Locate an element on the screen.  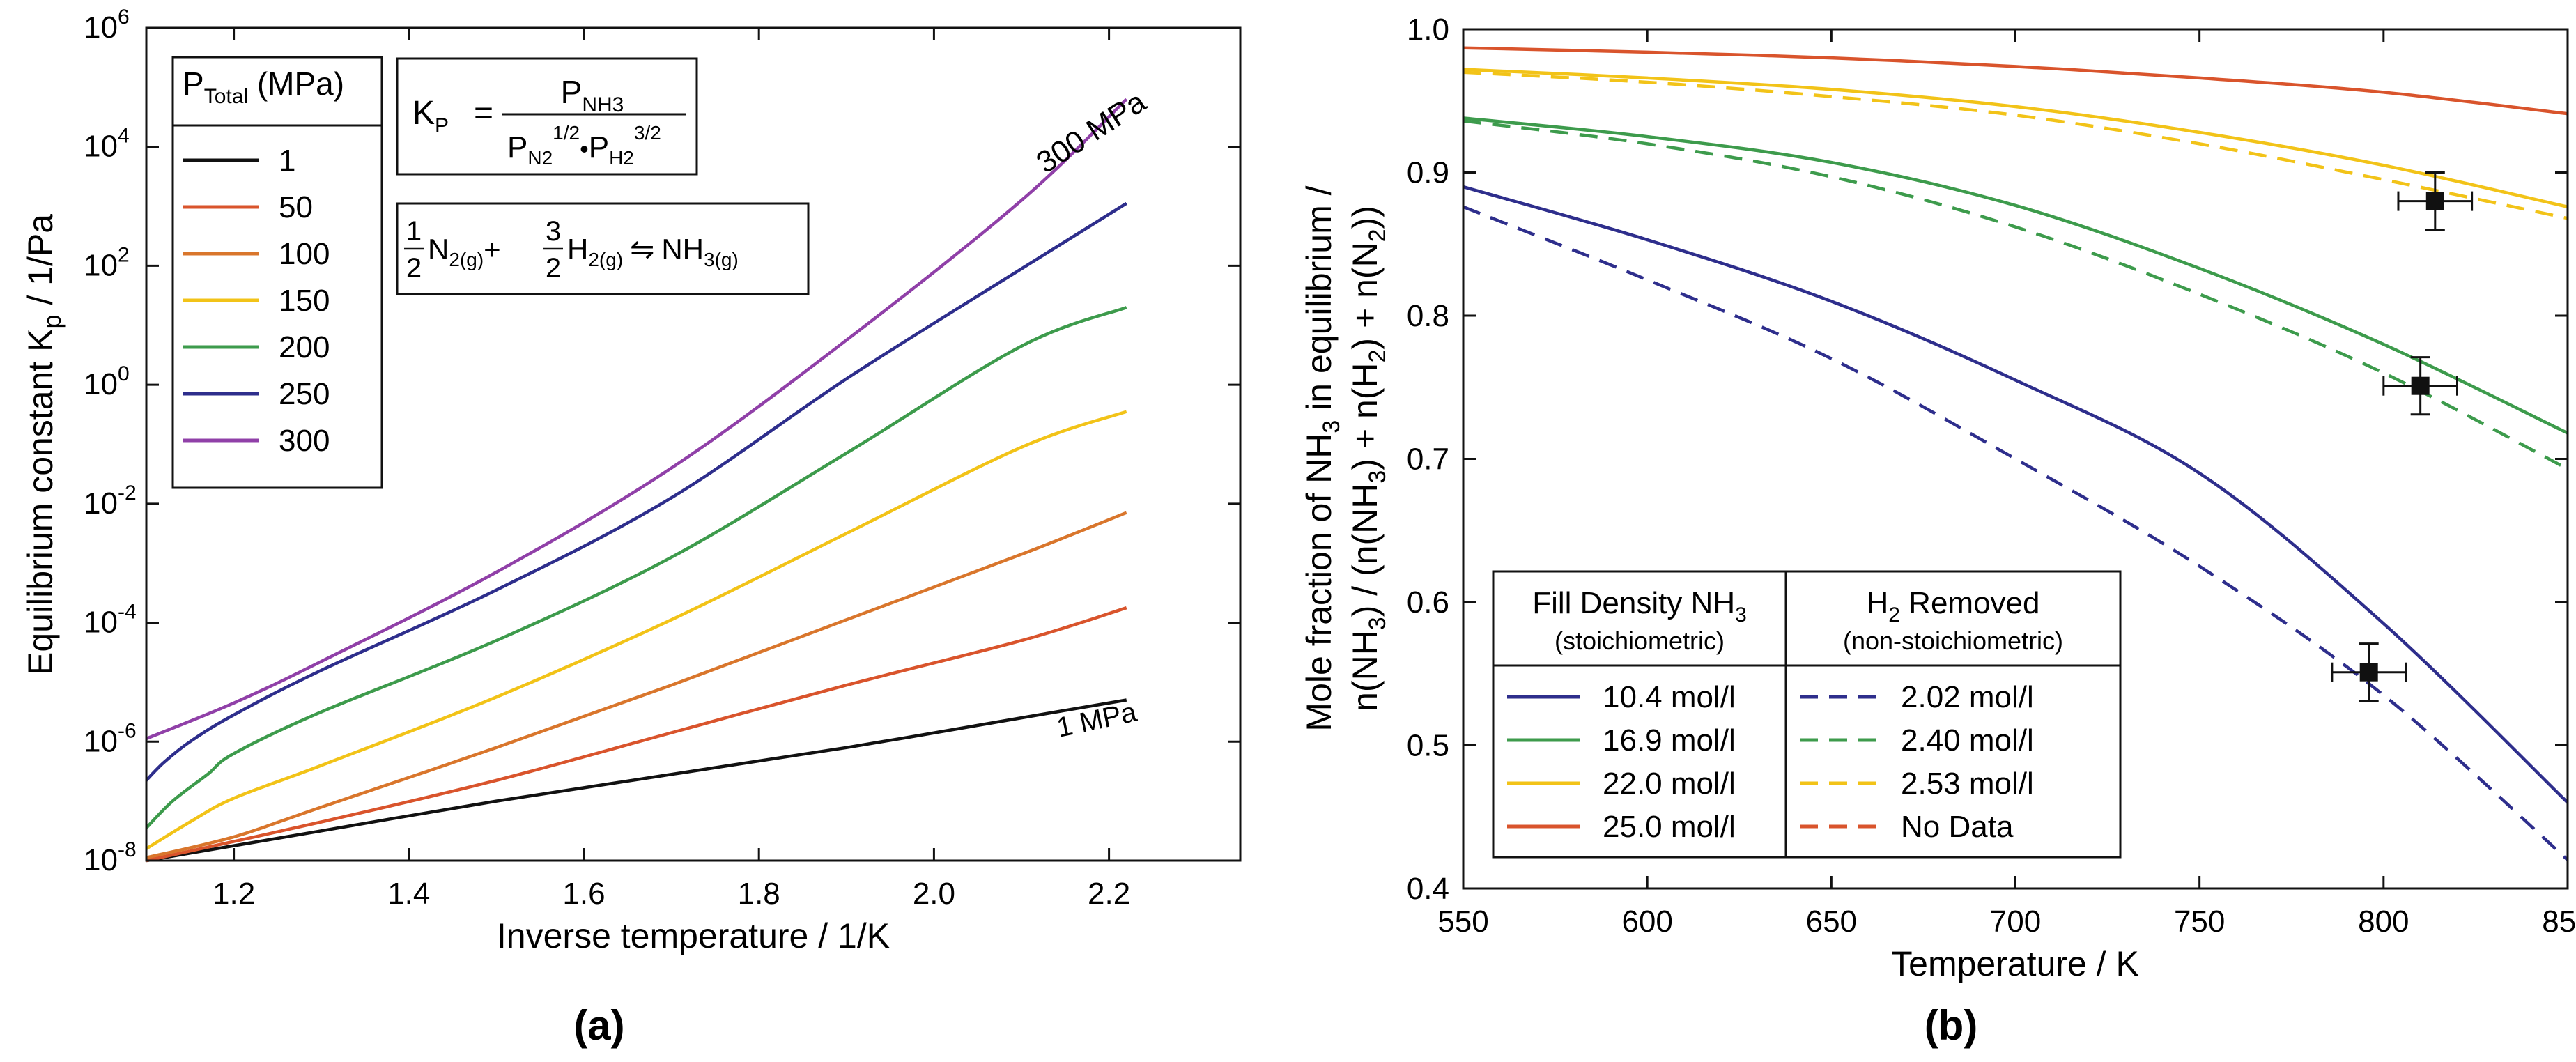
y-tick-label: 10⁻⁴ is located at coordinates (110, 620).